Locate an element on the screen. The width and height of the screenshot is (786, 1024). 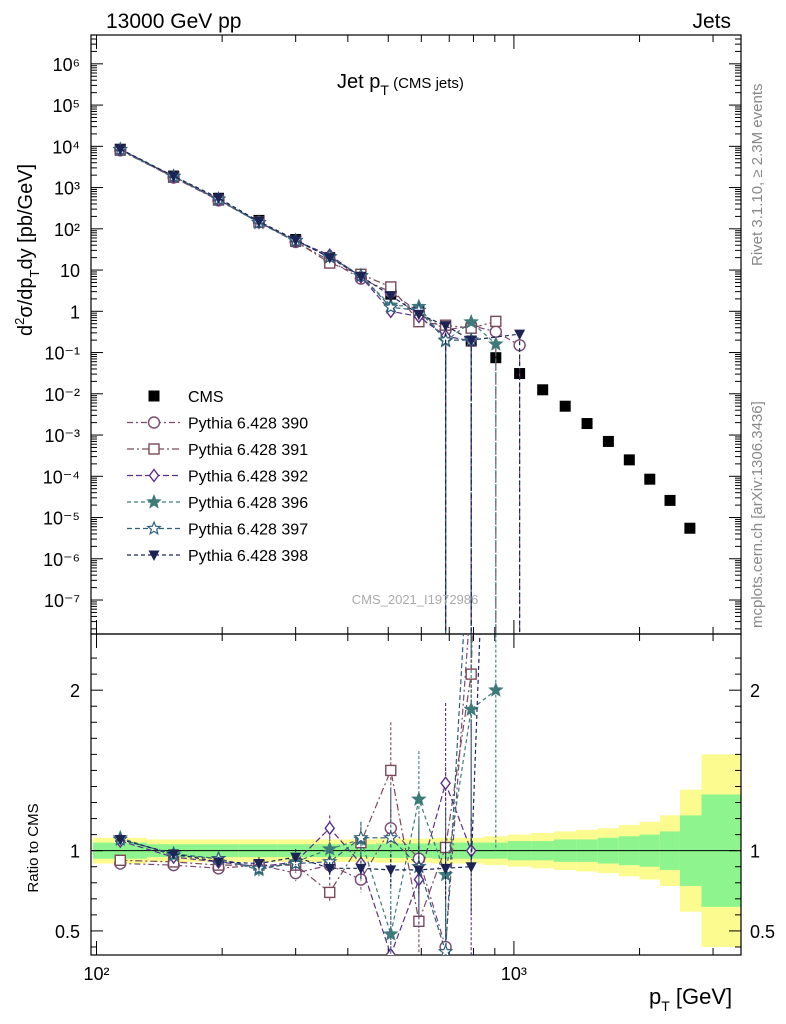
y-tick-label: 10³ is located at coordinates (67, 189).